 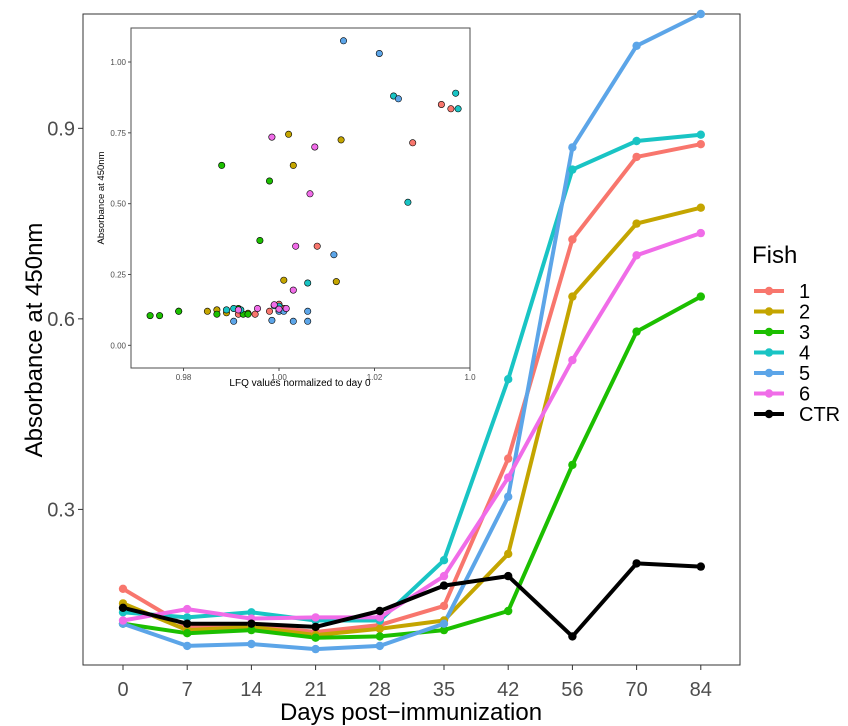 I want to click on legend-title: Fish, so click(x=774, y=255).